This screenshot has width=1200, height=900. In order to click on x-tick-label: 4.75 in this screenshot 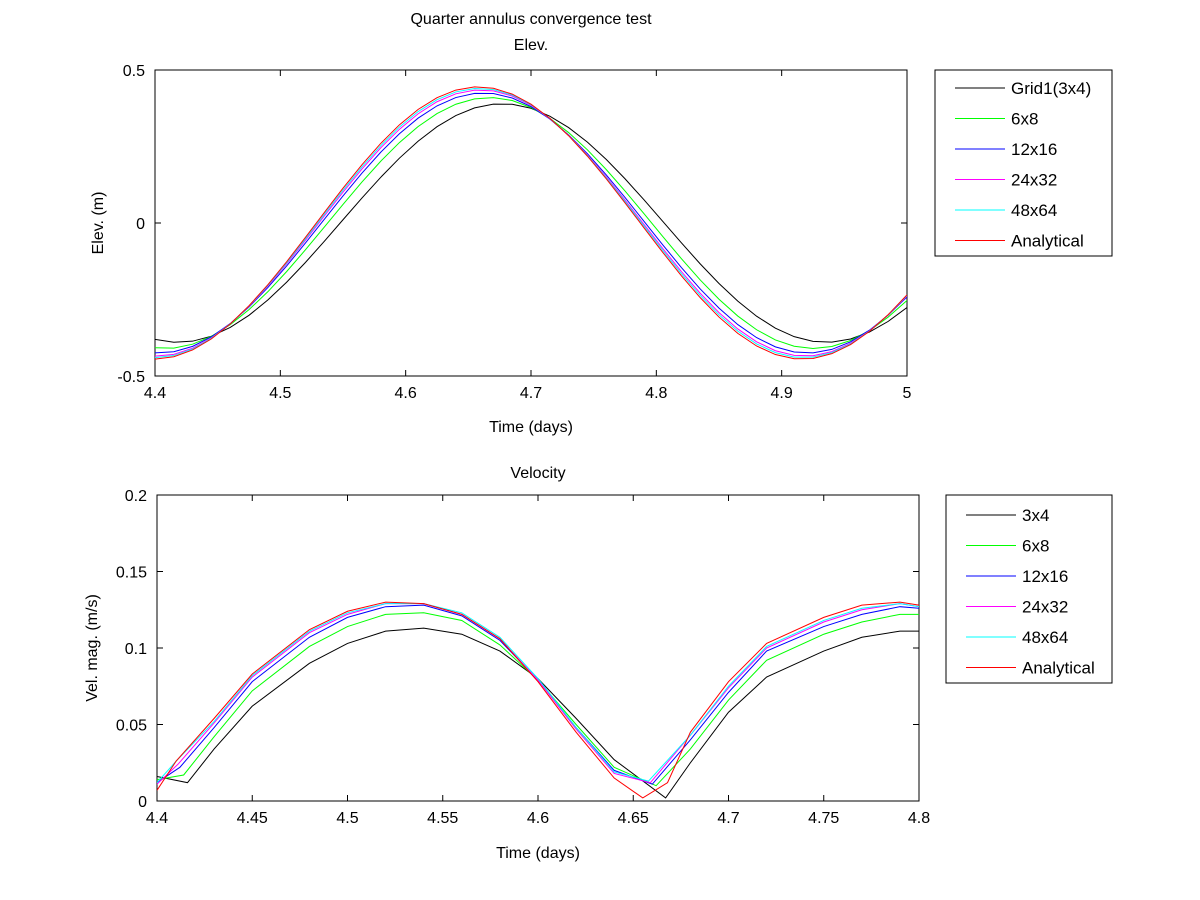, I will do `click(823, 818)`.